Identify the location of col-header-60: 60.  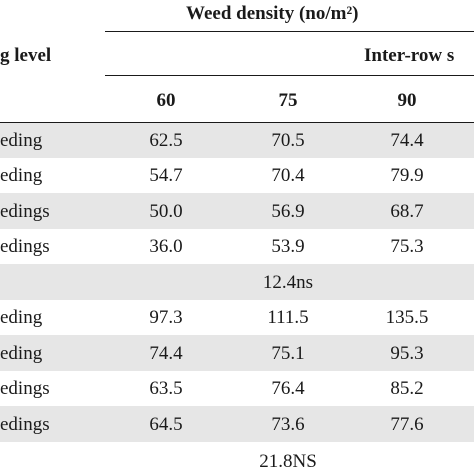
(166, 100).